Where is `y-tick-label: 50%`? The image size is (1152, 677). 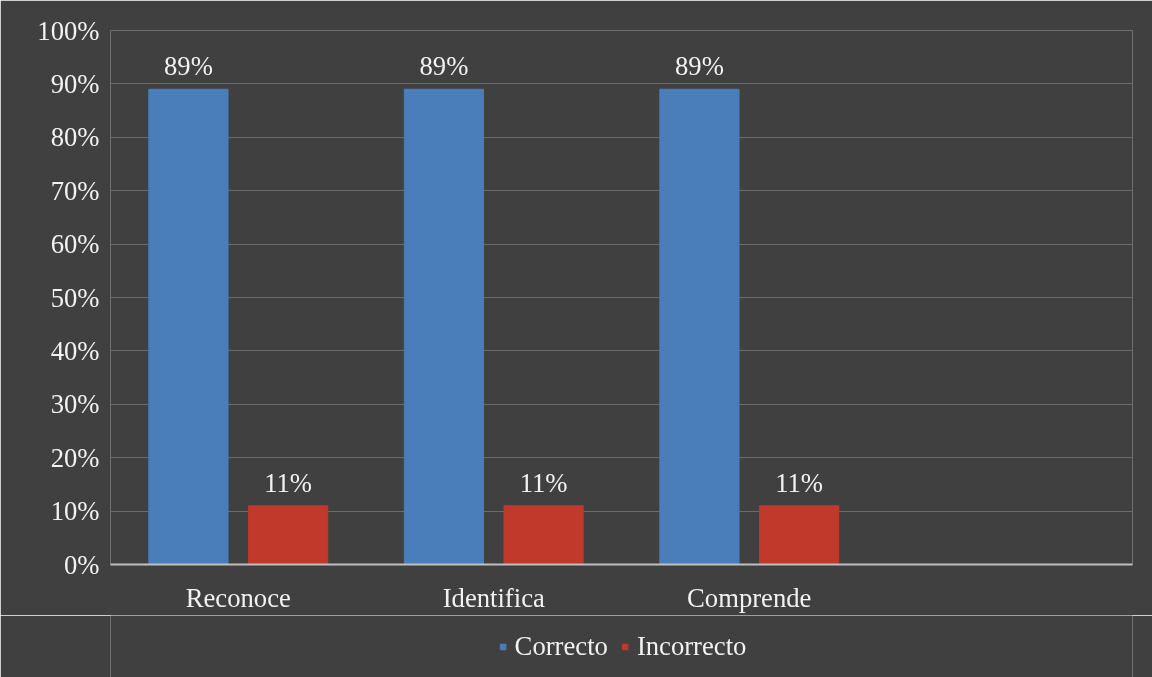
y-tick-label: 50% is located at coordinates (75, 297).